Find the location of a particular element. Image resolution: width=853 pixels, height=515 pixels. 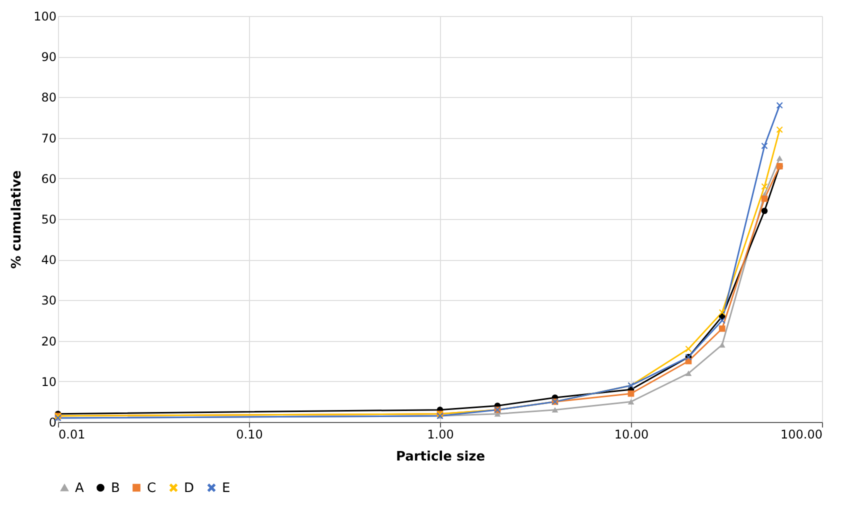

legend-label: B is located at coordinates (115, 488).